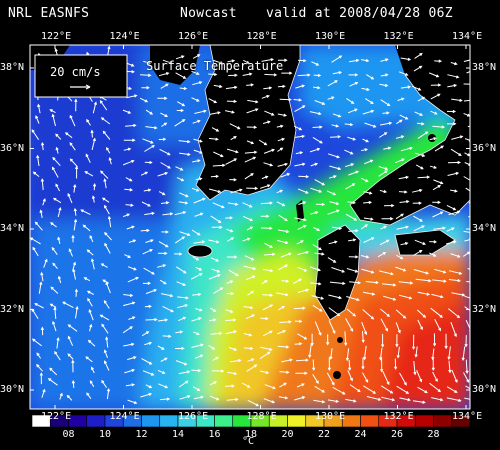 The image size is (500, 450). I want to click on colorbar-tick-label: 26, so click(397, 434).